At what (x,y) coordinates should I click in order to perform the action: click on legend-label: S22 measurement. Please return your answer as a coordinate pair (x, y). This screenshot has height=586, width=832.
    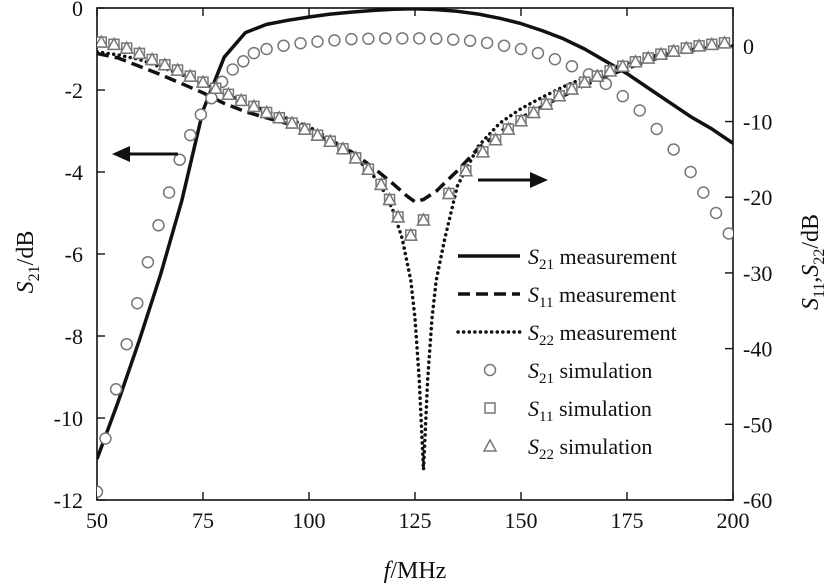
    Looking at the image, I should click on (602, 334).